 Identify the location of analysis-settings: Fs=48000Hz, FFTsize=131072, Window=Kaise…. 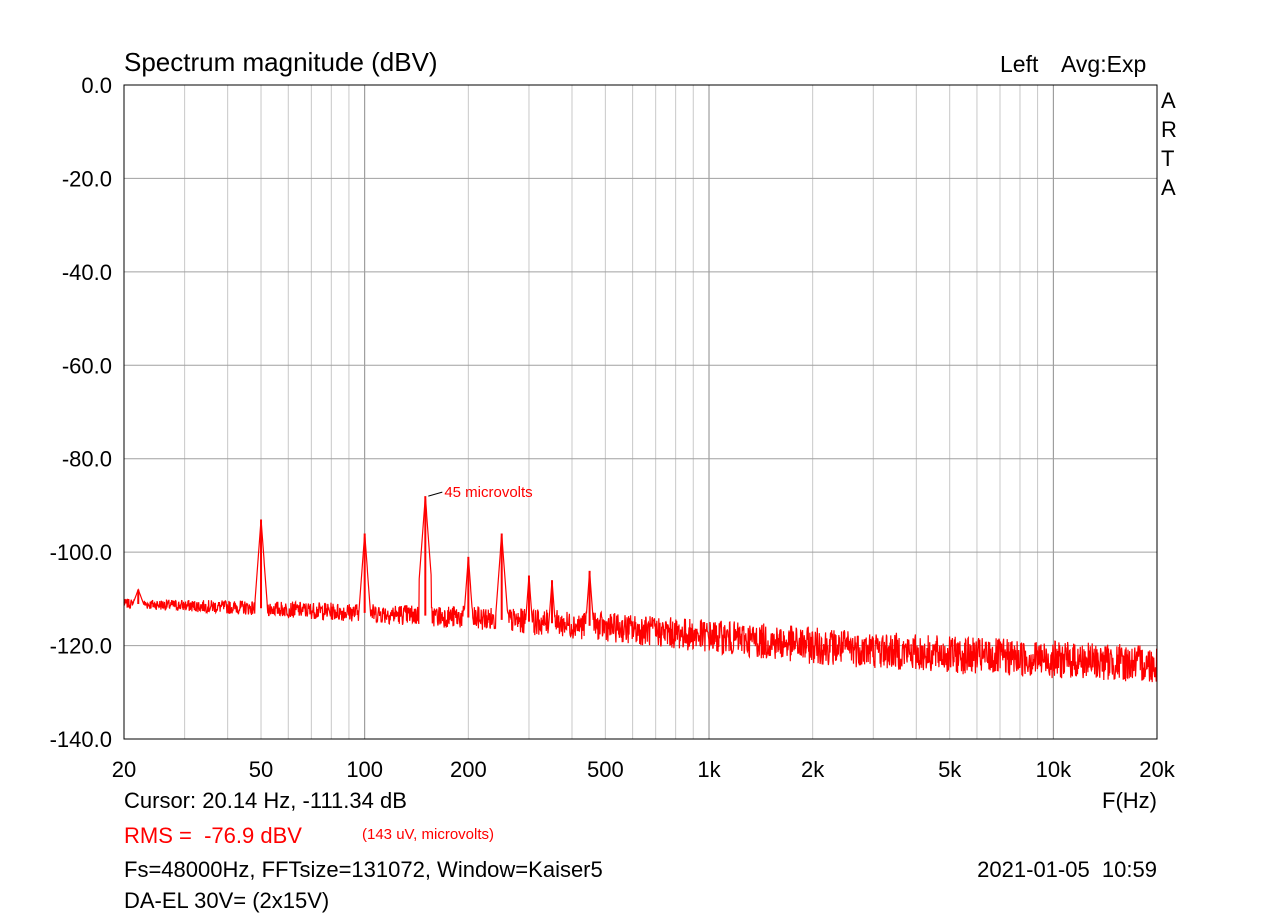
(363, 869).